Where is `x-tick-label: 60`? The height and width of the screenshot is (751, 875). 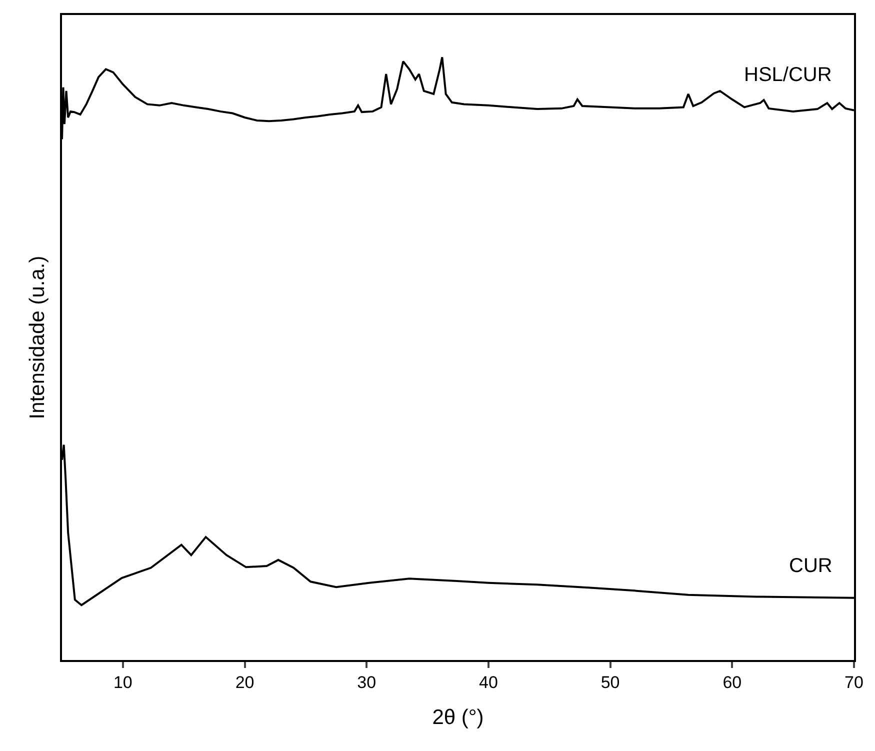
x-tick-label: 60 is located at coordinates (732, 682).